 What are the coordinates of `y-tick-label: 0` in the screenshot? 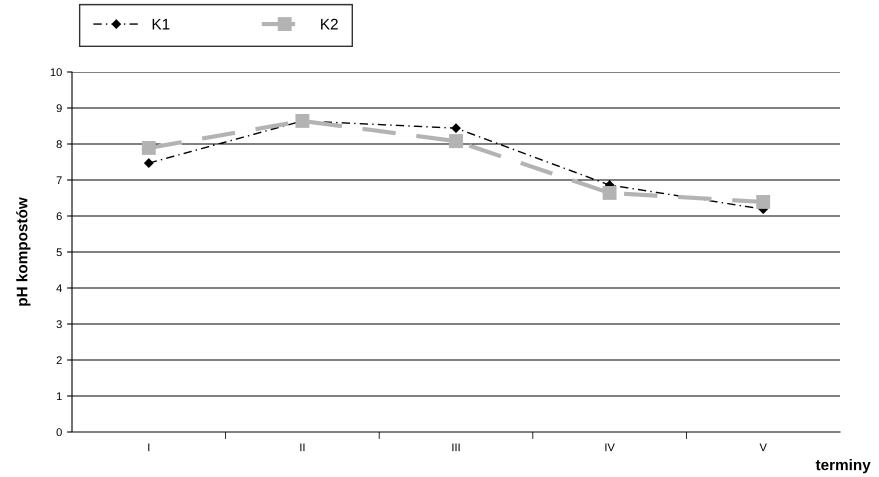 It's located at (59, 432).